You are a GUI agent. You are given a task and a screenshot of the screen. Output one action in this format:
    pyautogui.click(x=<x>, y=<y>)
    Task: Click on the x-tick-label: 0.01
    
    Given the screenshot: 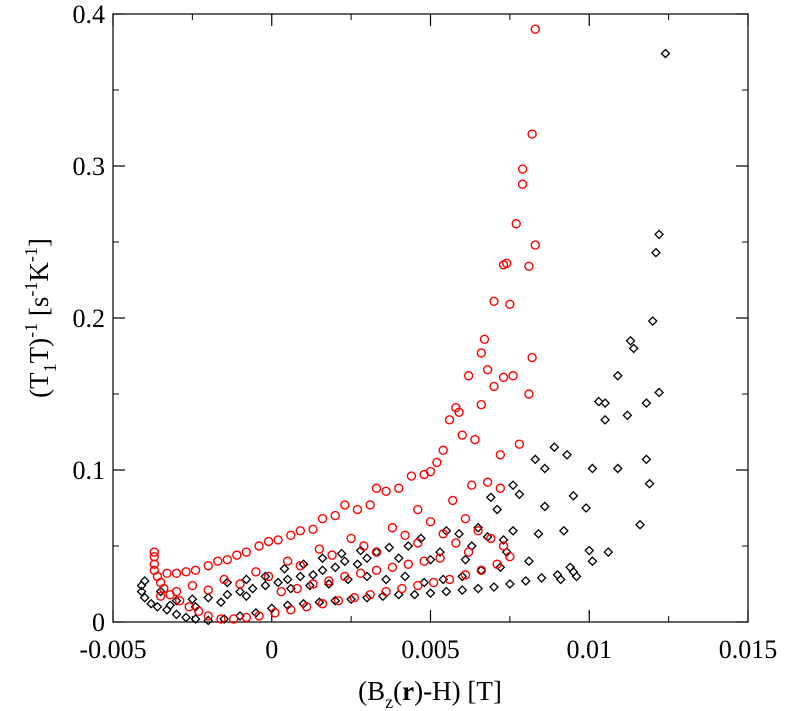 What is the action you would take?
    pyautogui.click(x=590, y=649)
    